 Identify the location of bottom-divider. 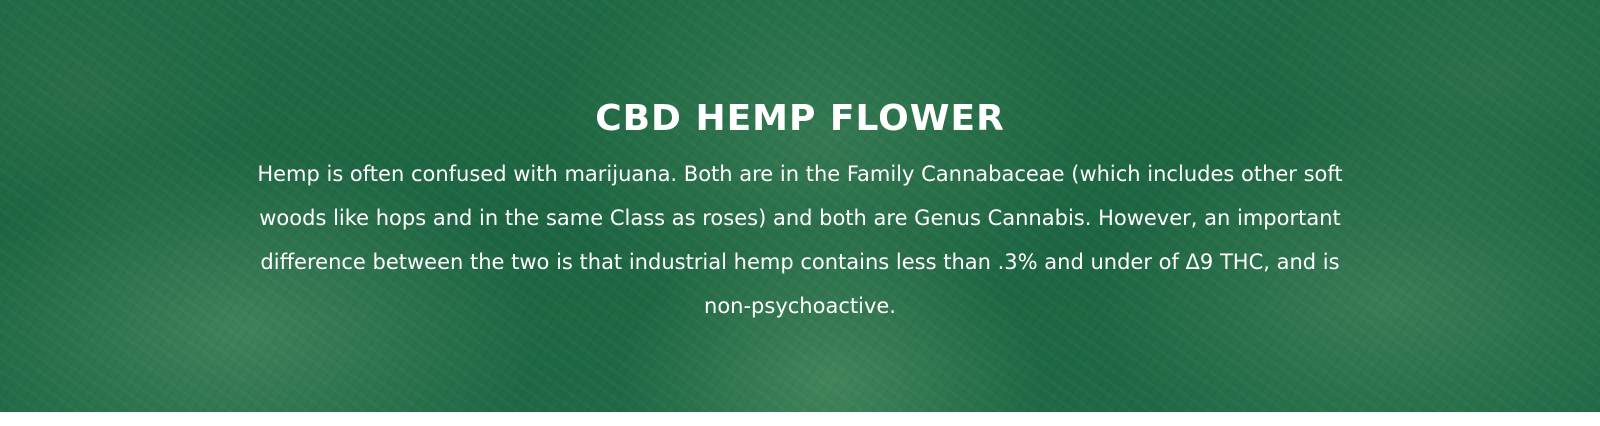
(800, 419).